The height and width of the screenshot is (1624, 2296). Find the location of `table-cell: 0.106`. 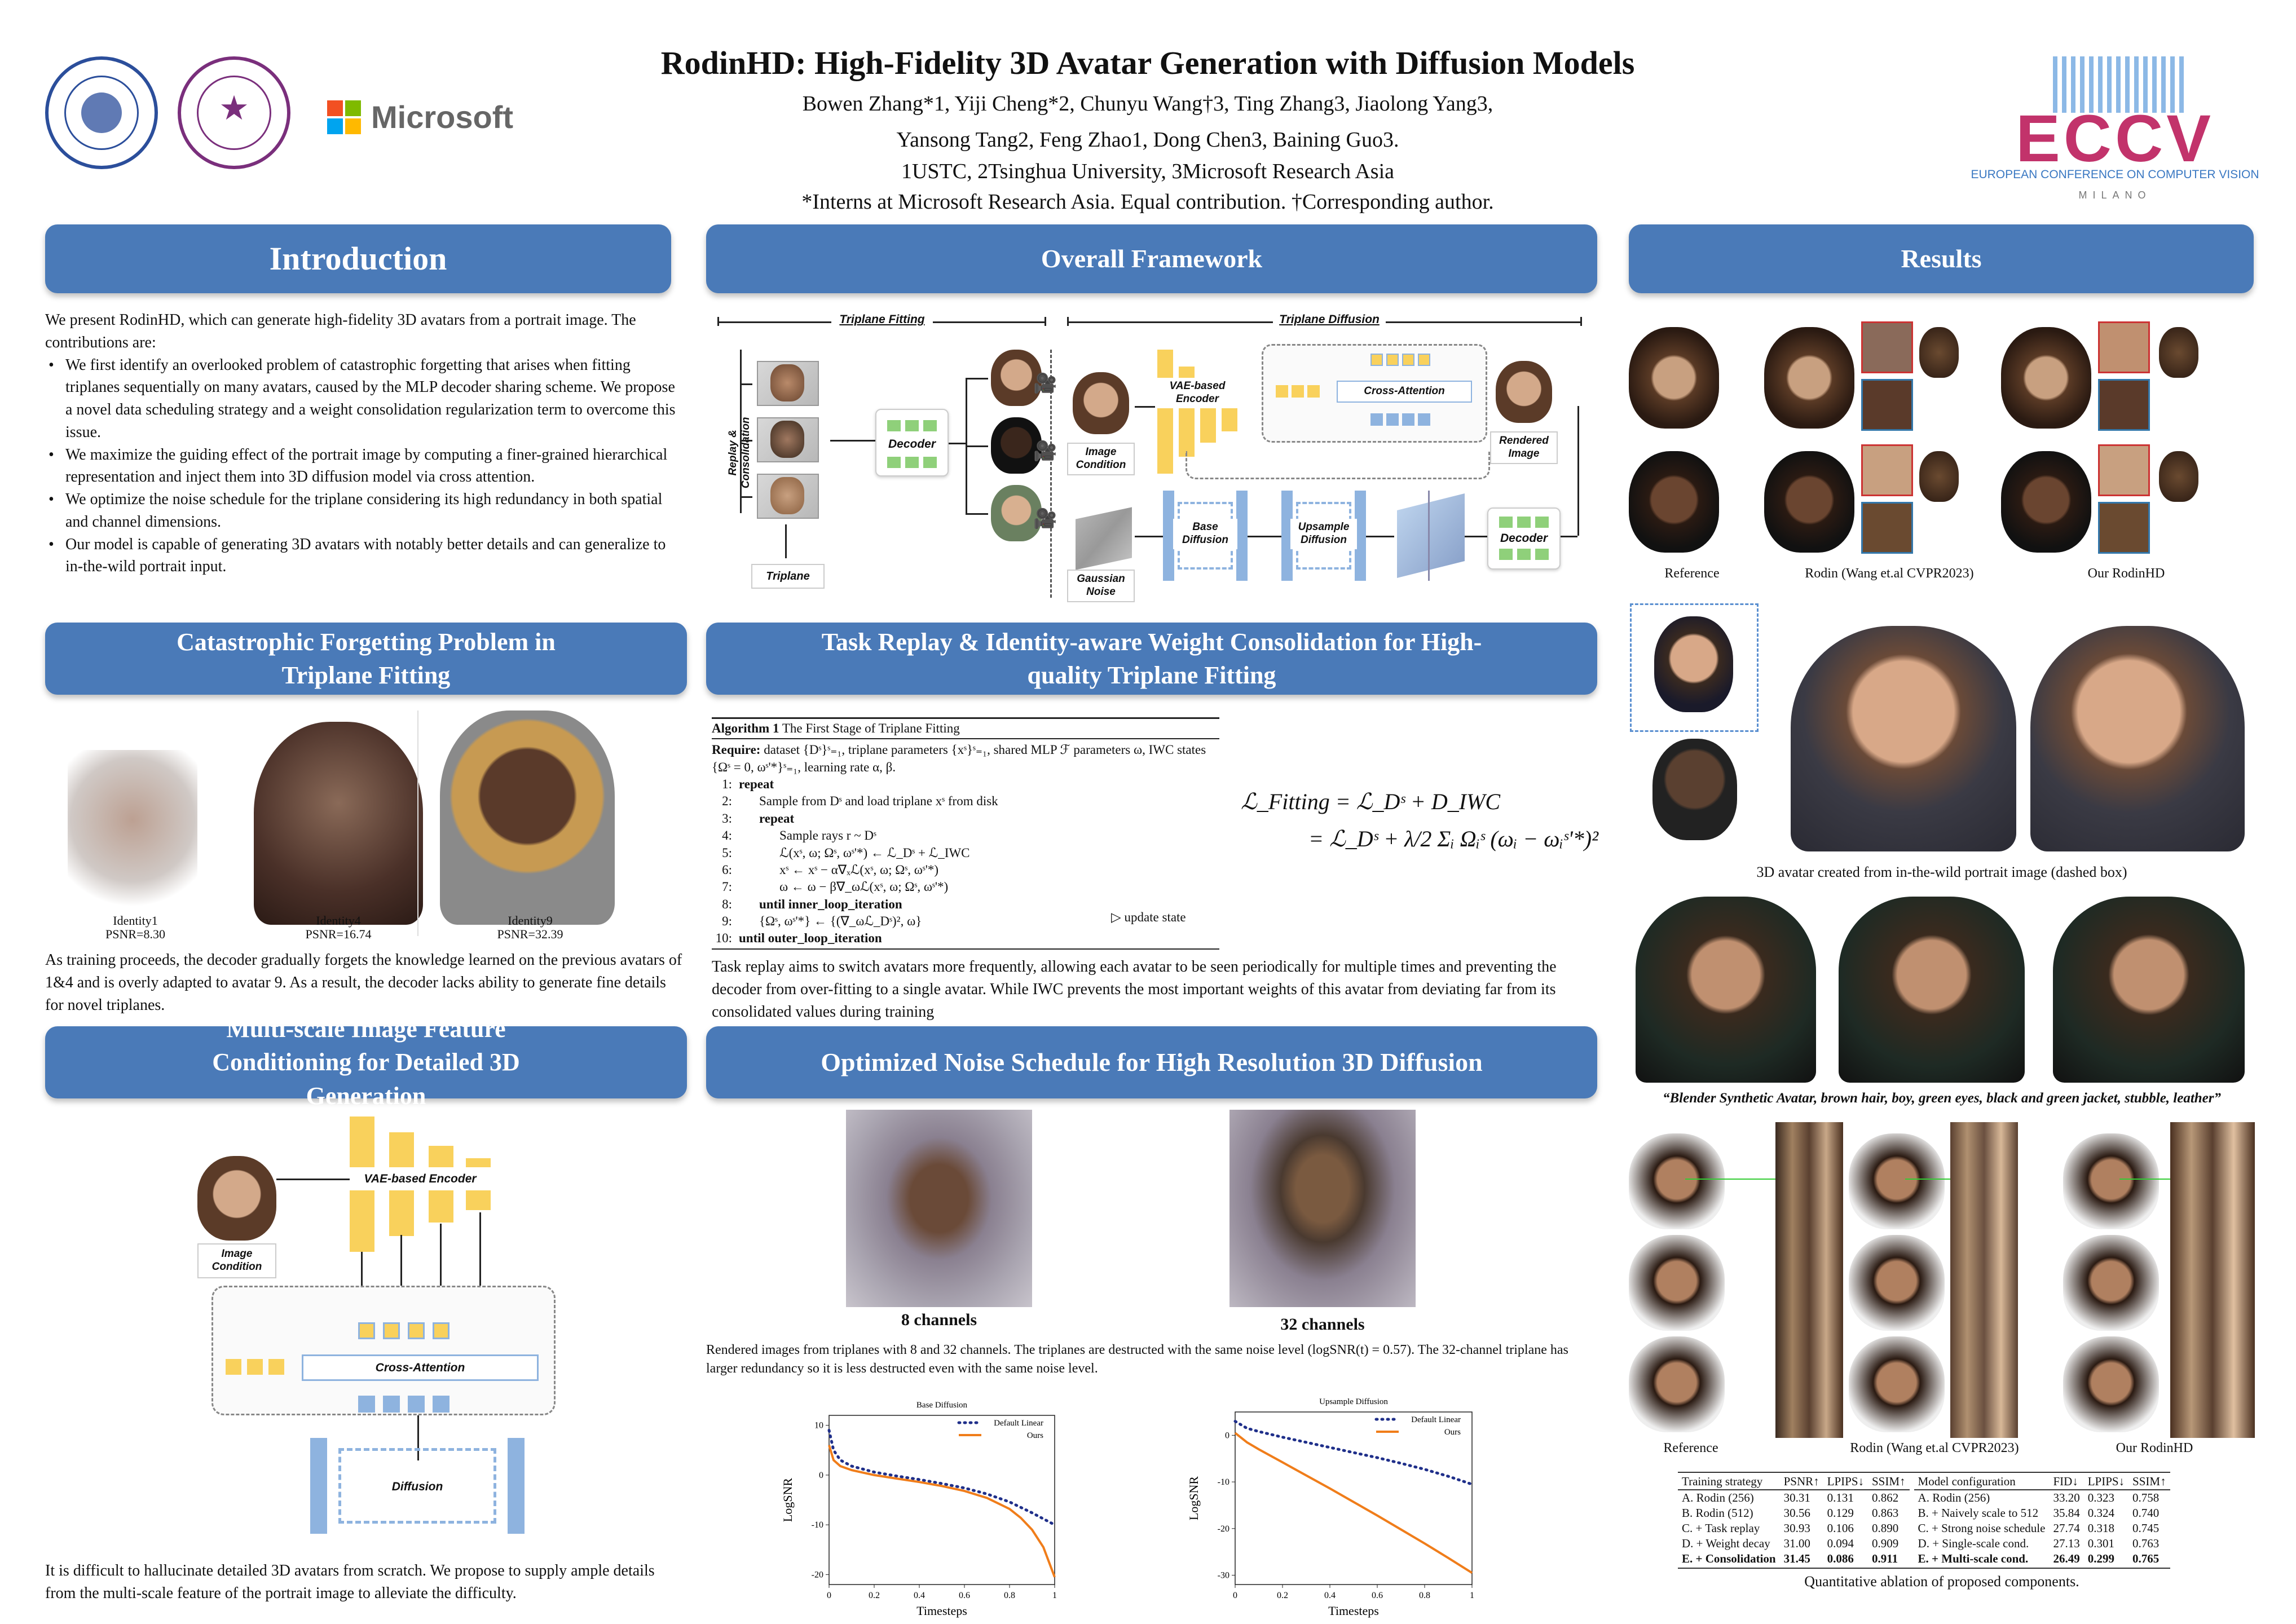

table-cell: 0.106 is located at coordinates (1840, 1528).